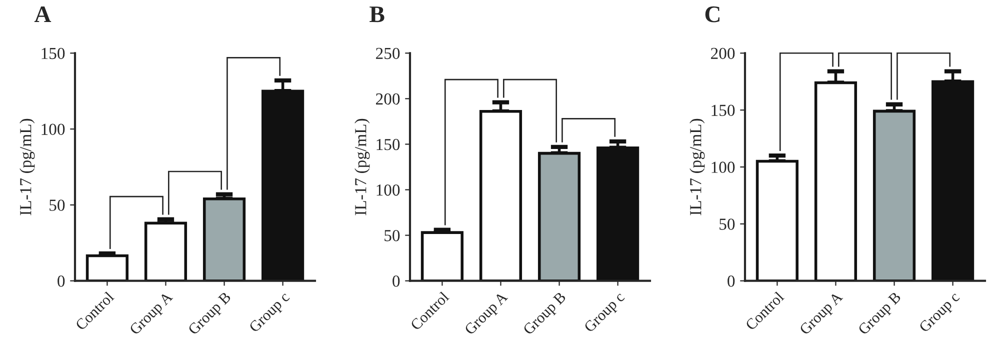 The width and height of the screenshot is (1000, 345). What do you see at coordinates (43, 14) in the screenshot?
I see `chart-title: A` at bounding box center [43, 14].